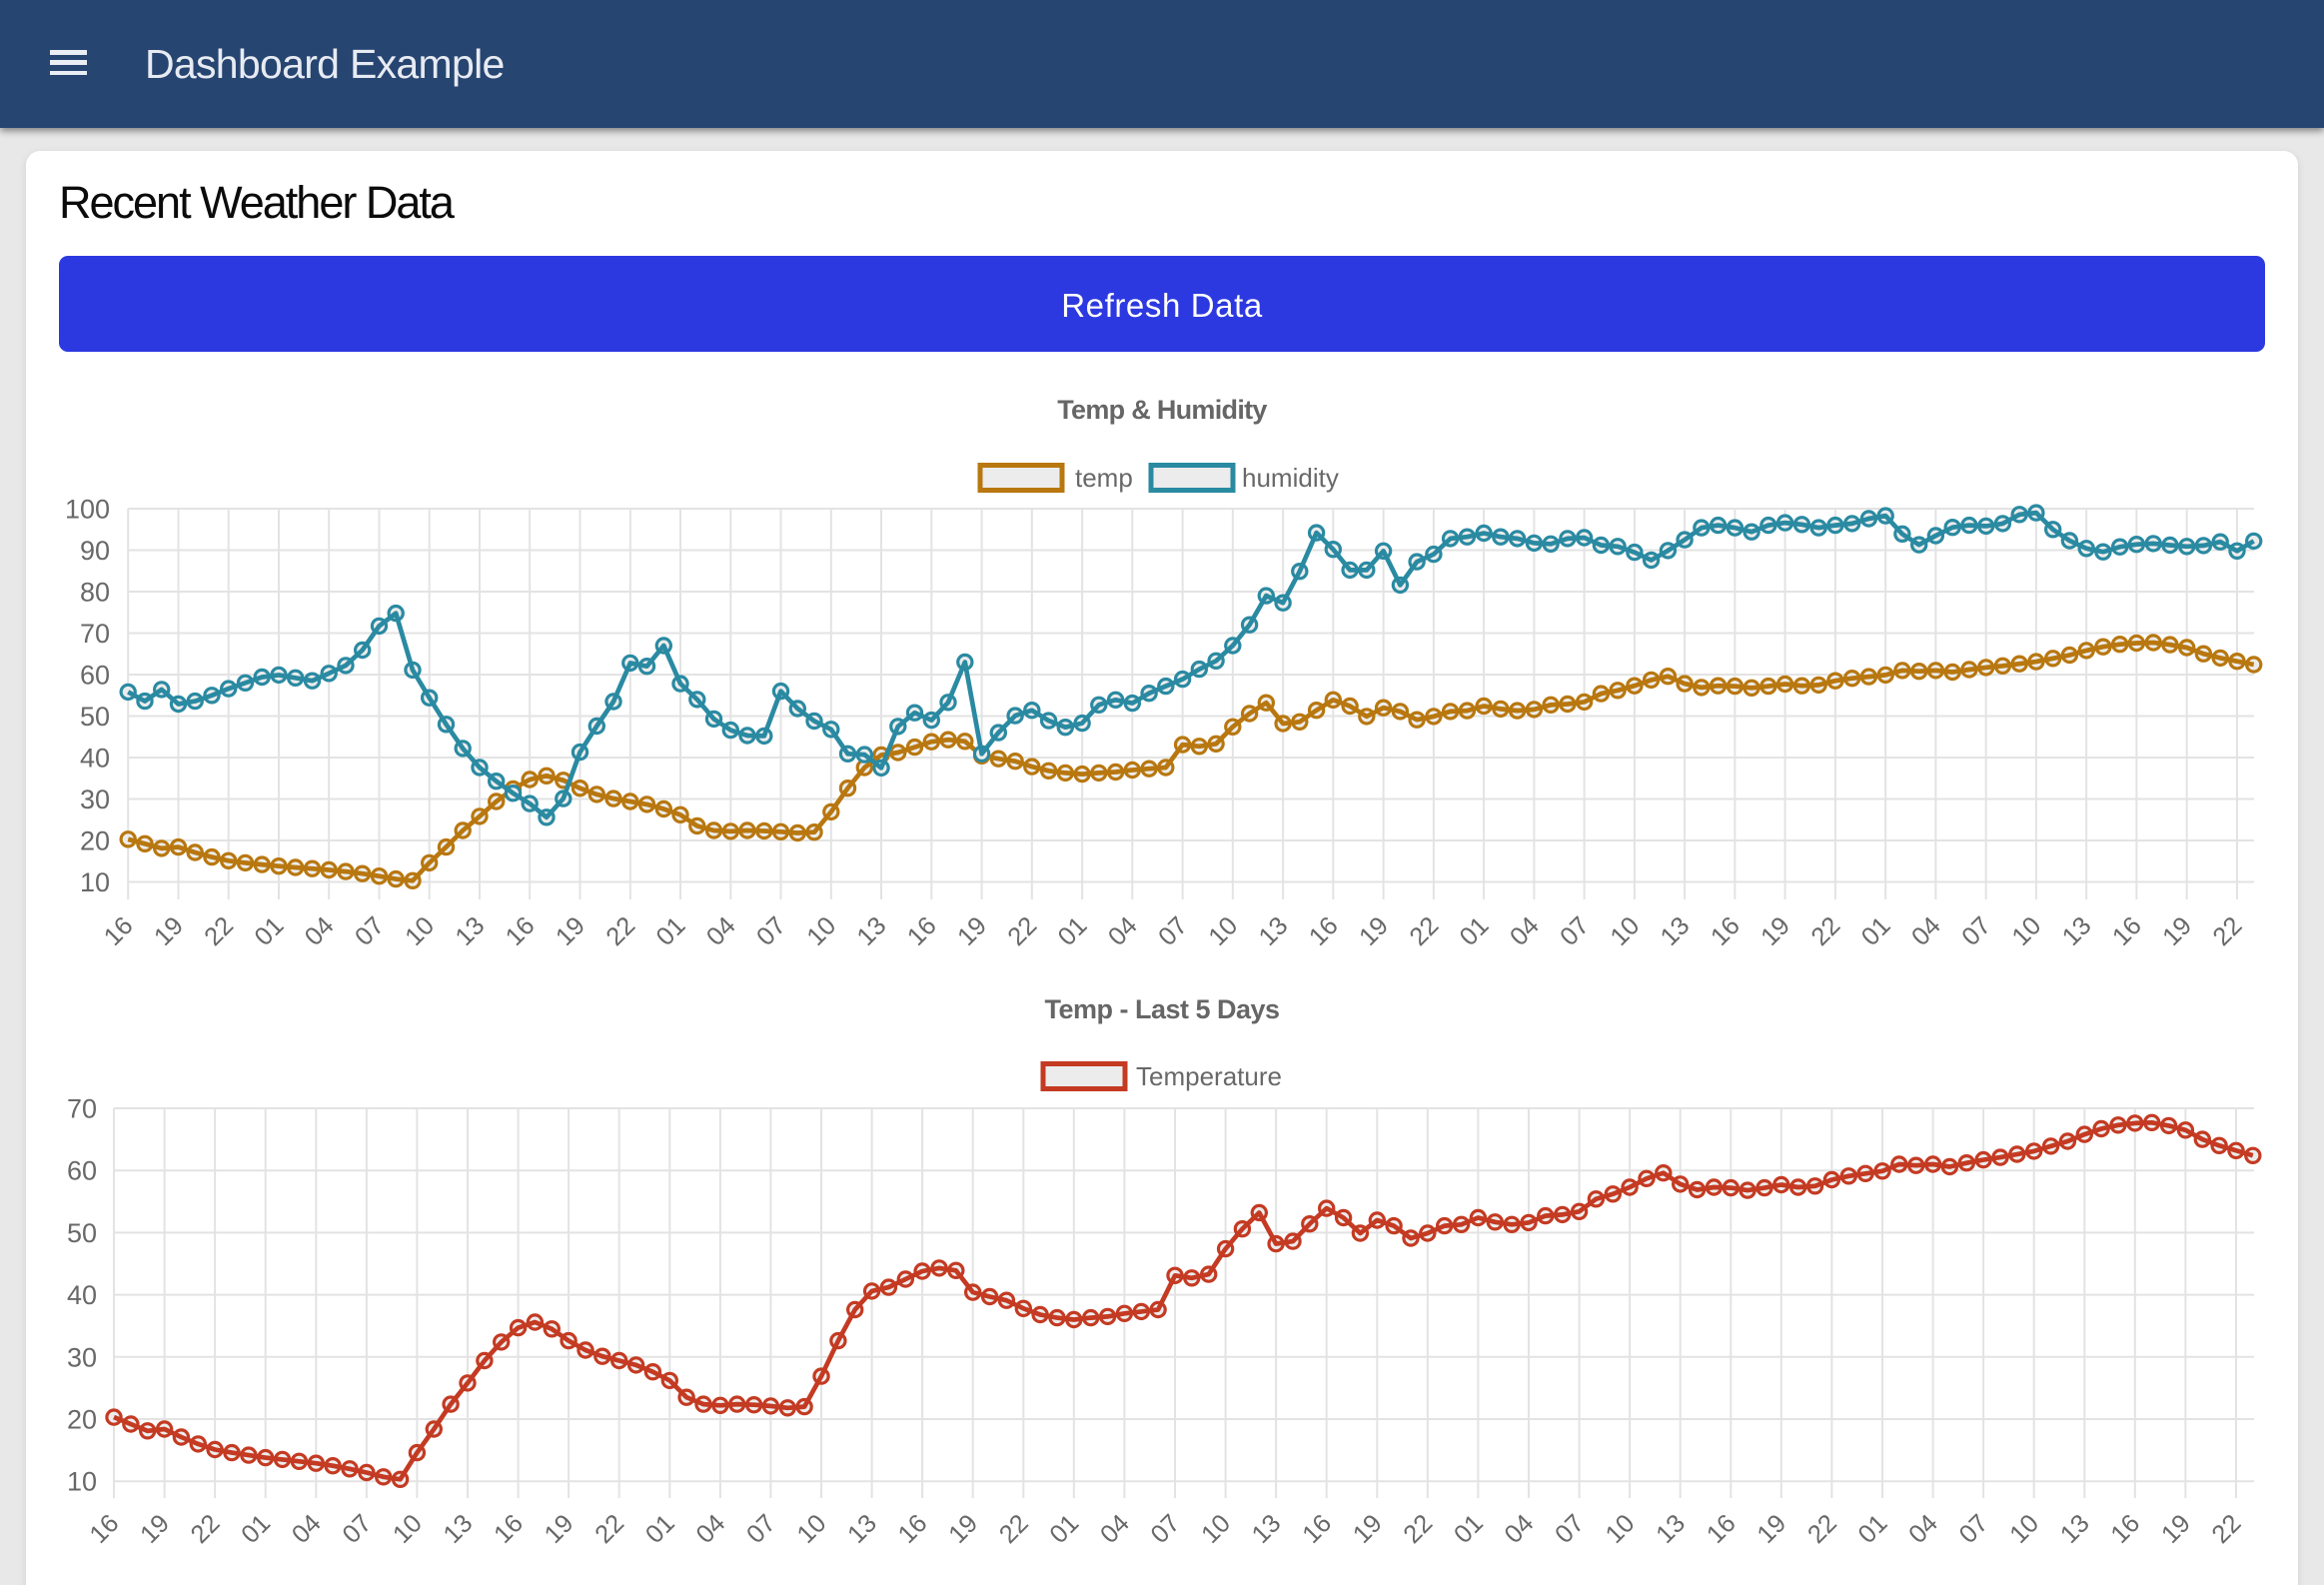 This screenshot has width=2324, height=1585. What do you see at coordinates (1209, 1076) in the screenshot?
I see `svg-text: Temperature` at bounding box center [1209, 1076].